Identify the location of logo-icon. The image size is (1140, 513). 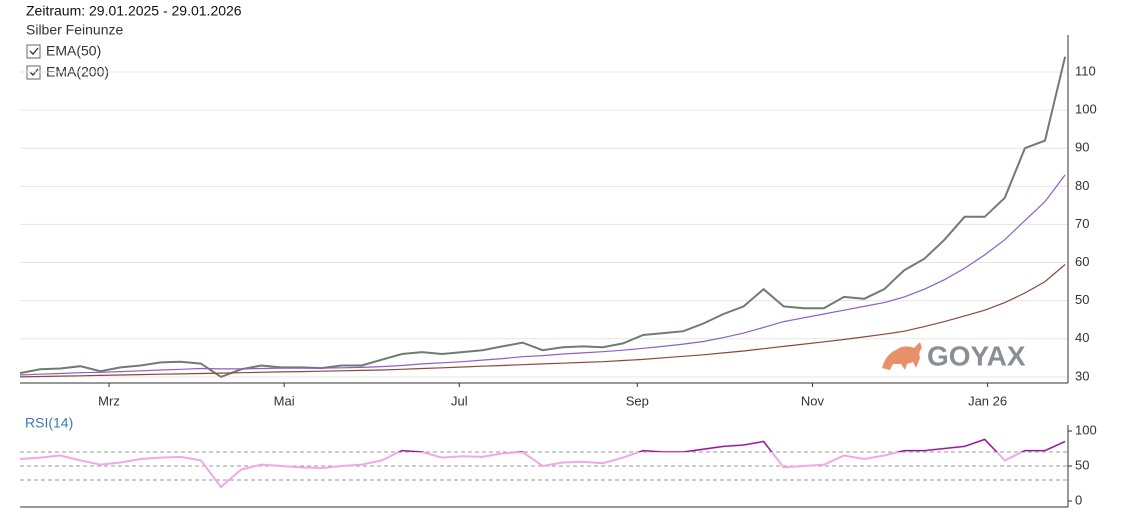
(902, 356).